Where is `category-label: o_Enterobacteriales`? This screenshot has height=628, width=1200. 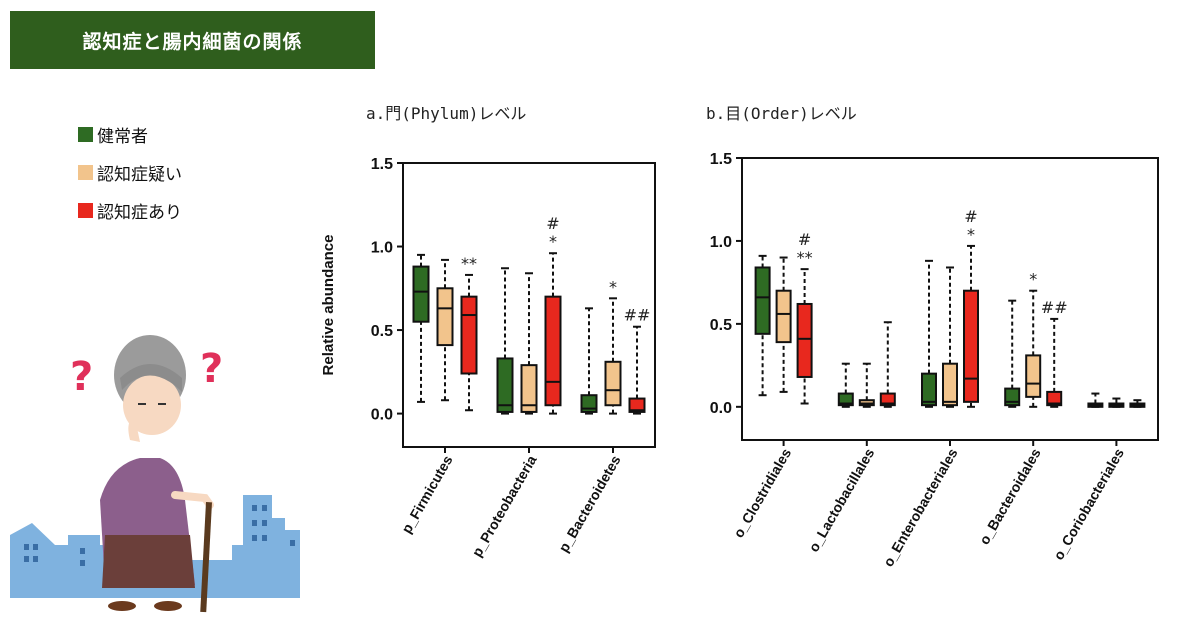 category-label: o_Enterobacteriales is located at coordinates (920, 507).